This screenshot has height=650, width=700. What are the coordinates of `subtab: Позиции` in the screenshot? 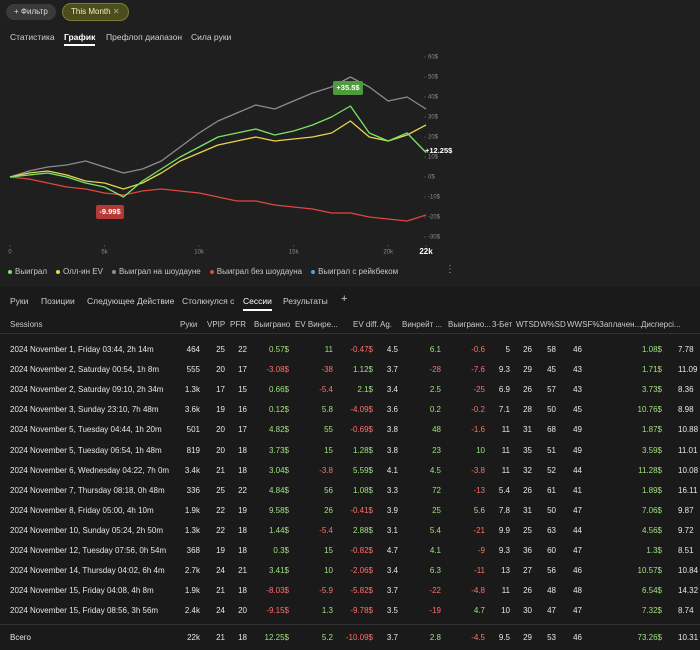 It's located at (58, 301).